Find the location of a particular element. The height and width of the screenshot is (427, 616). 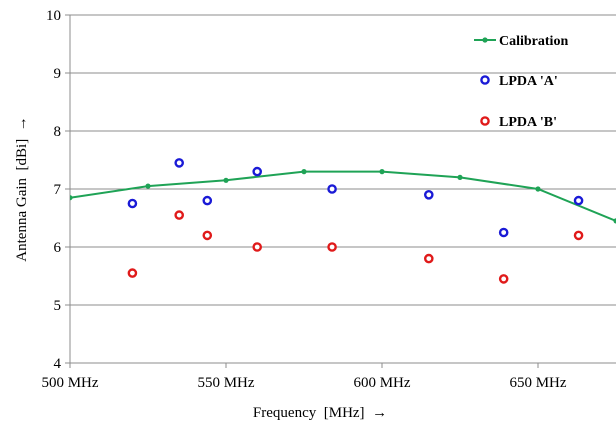

y-tick-label-6: 6 is located at coordinates (58, 248).